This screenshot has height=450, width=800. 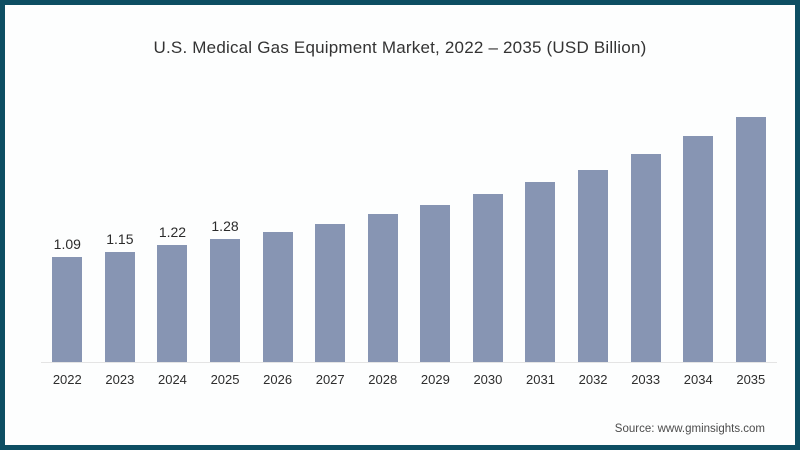 What do you see at coordinates (435, 379) in the screenshot?
I see `x-tick-label: 2029` at bounding box center [435, 379].